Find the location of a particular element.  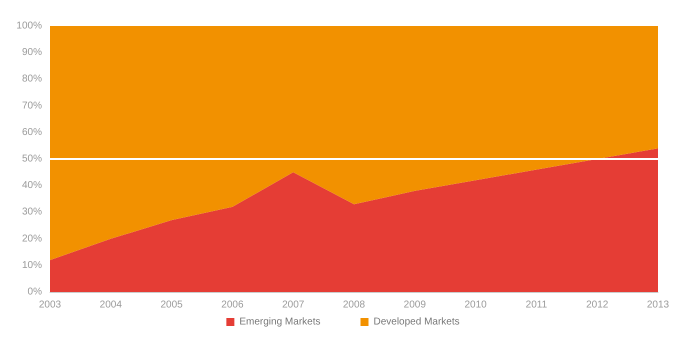

y-tick-label: 100% is located at coordinates (29, 26).